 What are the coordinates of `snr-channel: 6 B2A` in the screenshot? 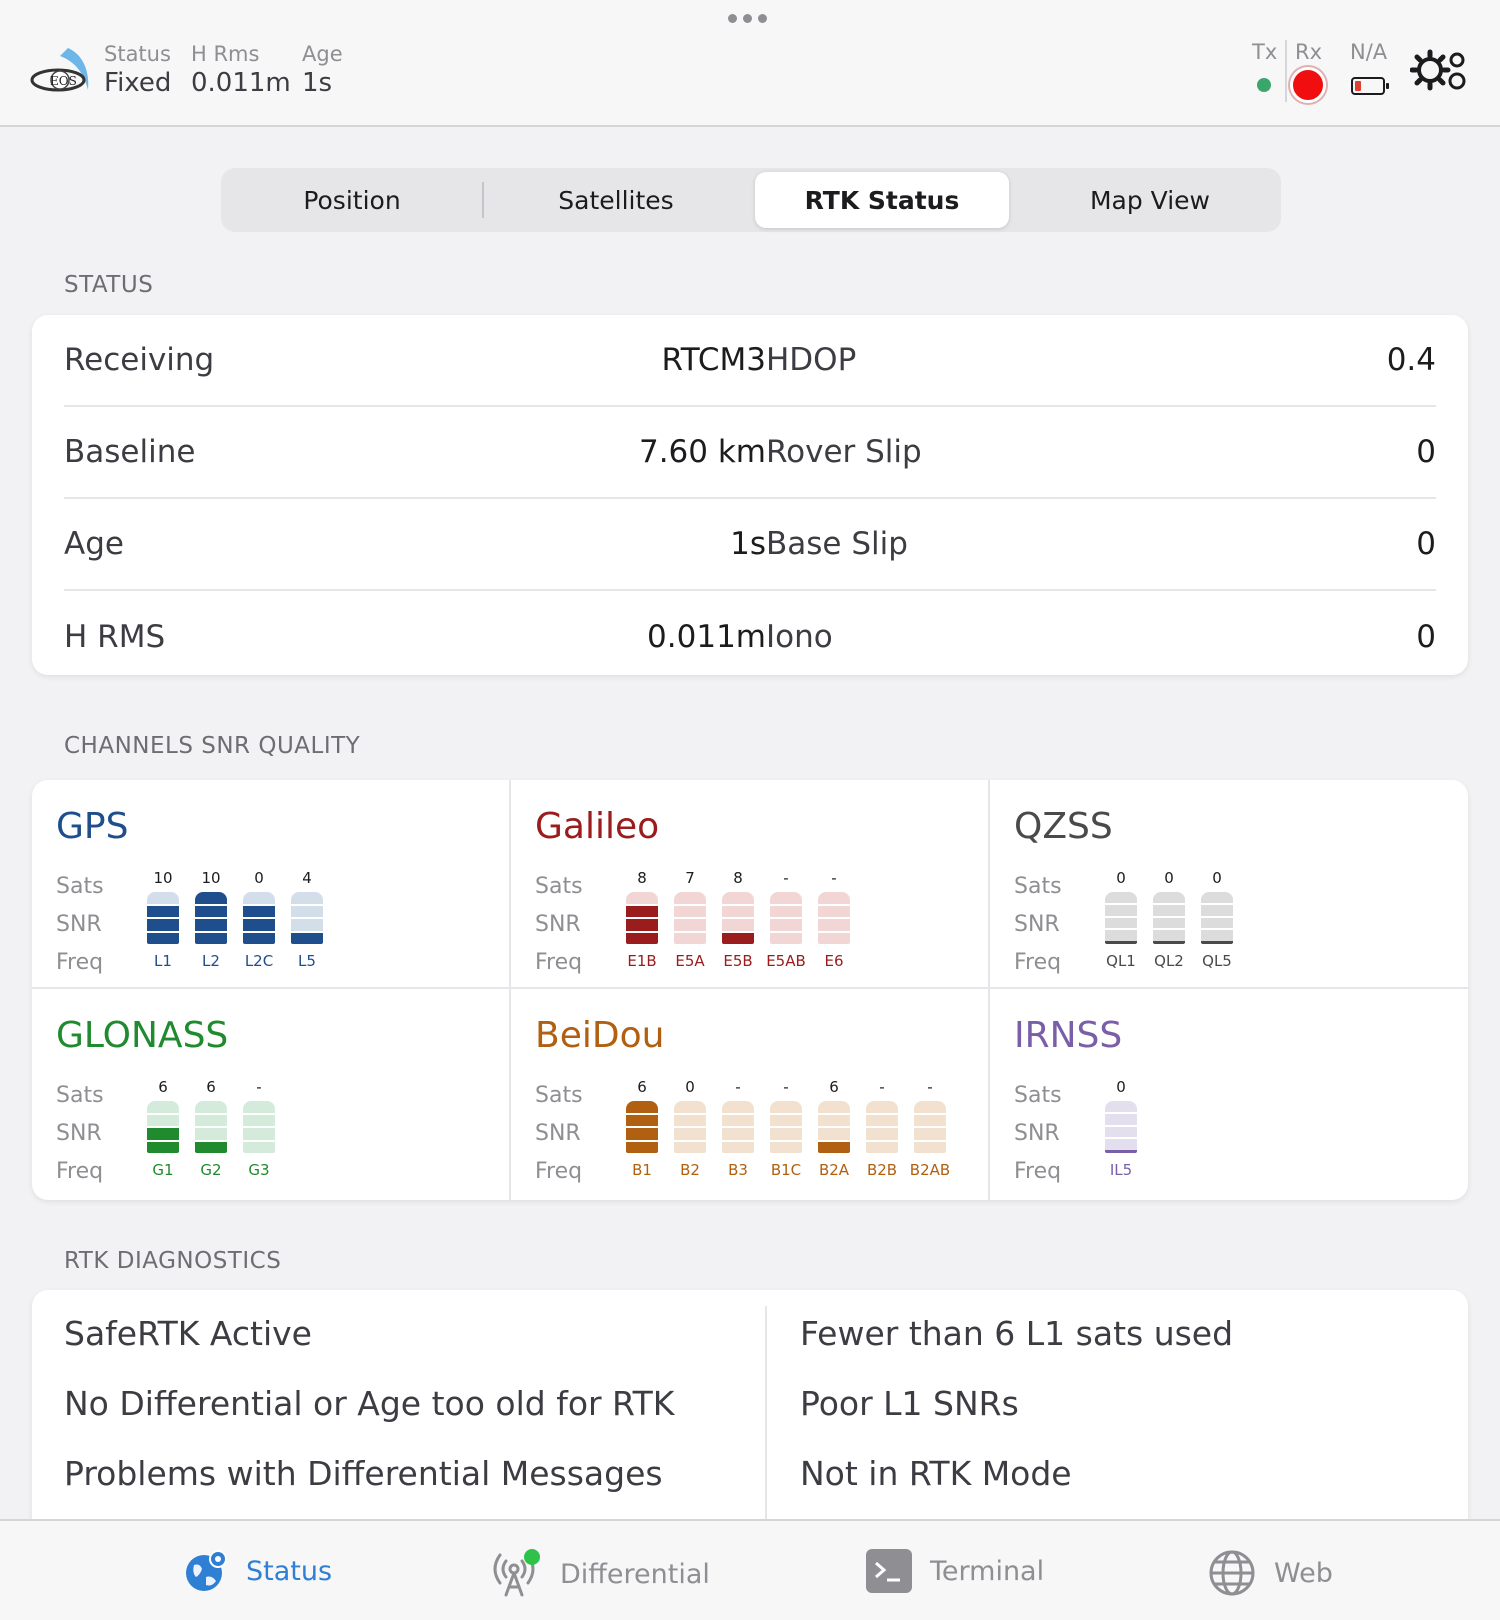 It's located at (834, 1128).